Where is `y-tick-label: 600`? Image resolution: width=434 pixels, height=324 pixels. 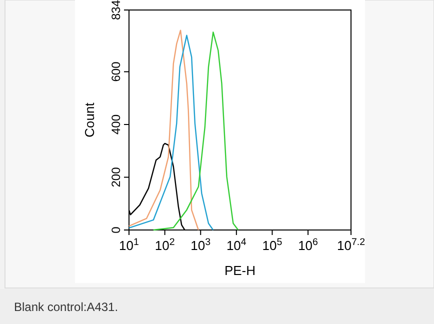 y-tick-label: 600 is located at coordinates (116, 71).